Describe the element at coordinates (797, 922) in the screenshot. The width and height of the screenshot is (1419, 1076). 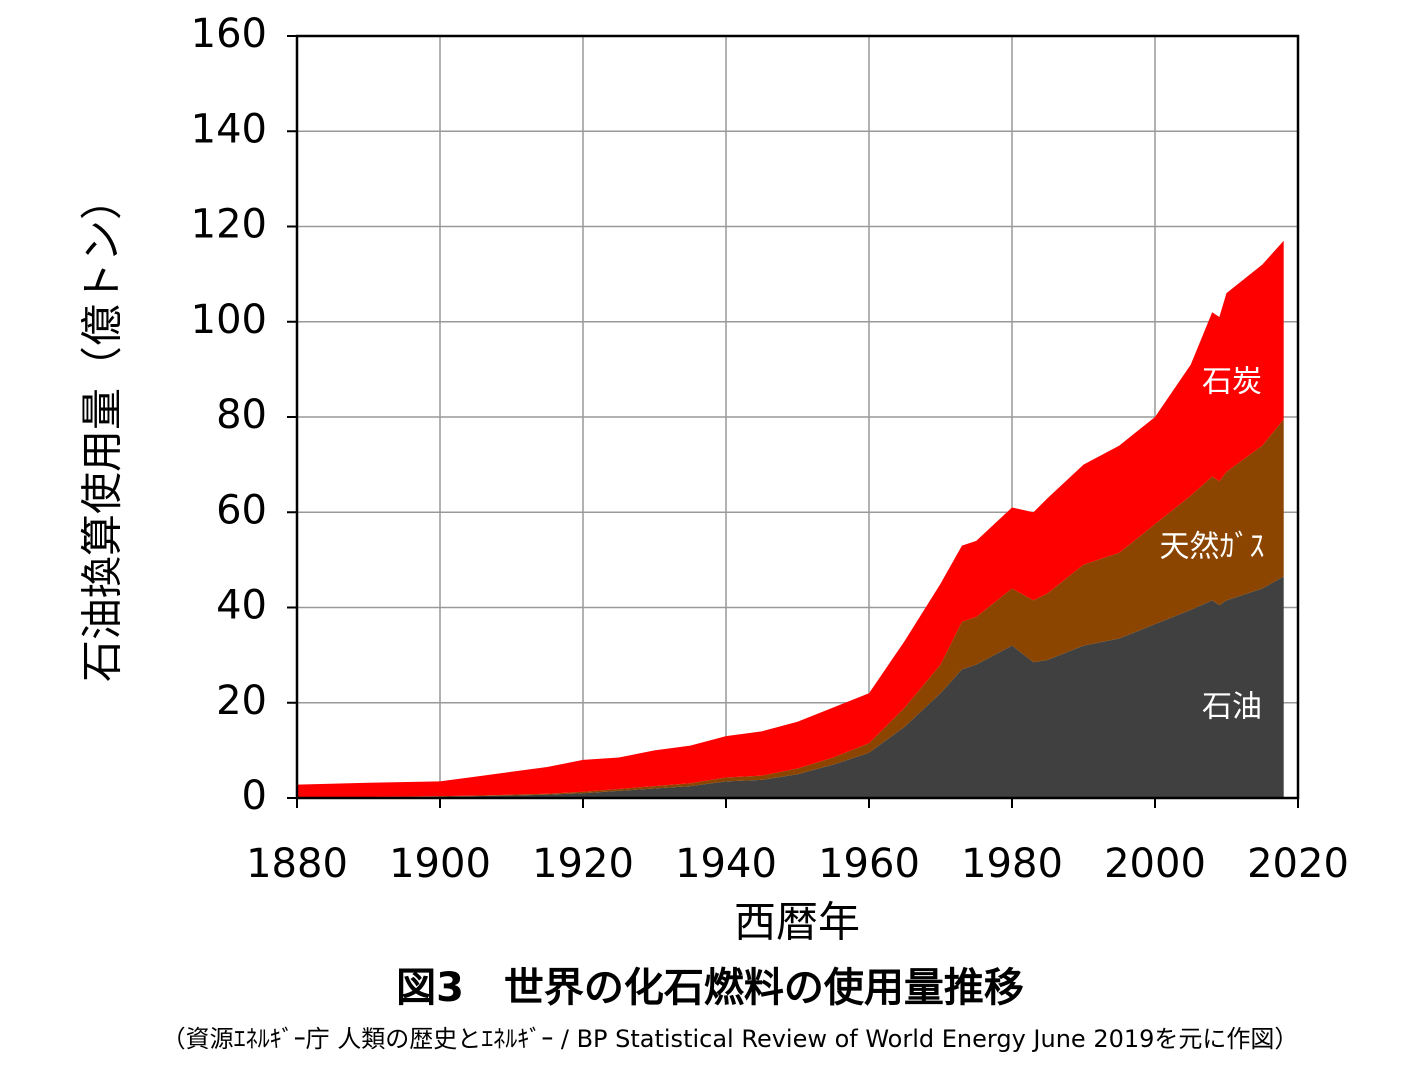
I see `x-axis-label: 西暦年` at that location.